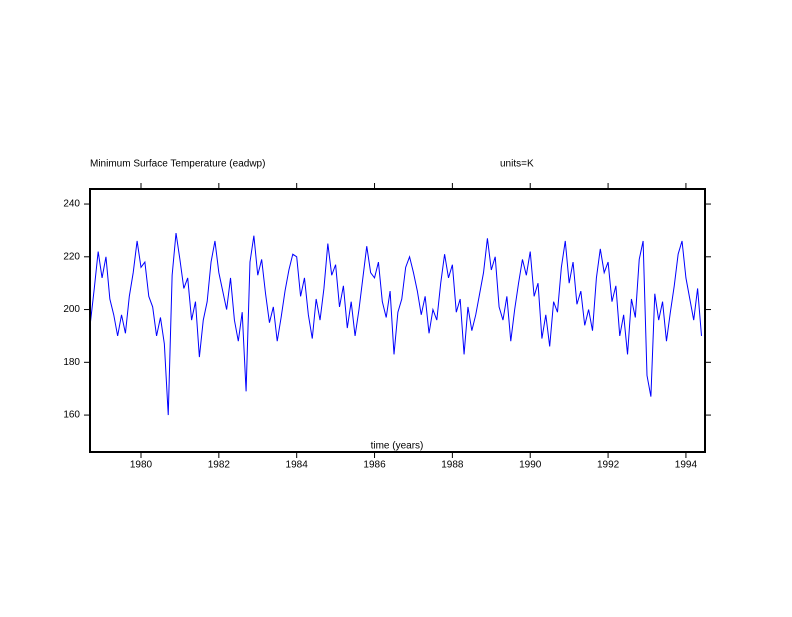 Image resolution: width=792 pixels, height=617 pixels. I want to click on y-tick-label: 220, so click(71, 256).